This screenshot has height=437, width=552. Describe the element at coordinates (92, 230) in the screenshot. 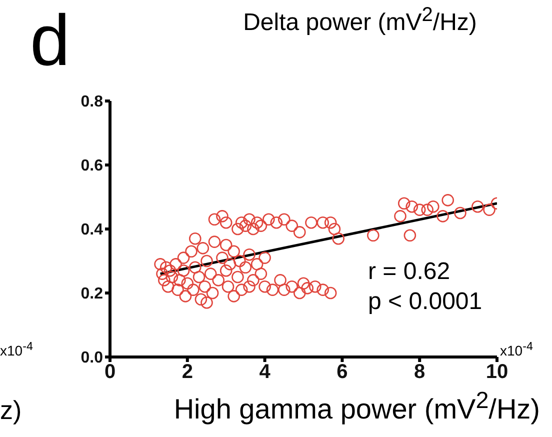

I see `y-tick-label: 0.4` at that location.